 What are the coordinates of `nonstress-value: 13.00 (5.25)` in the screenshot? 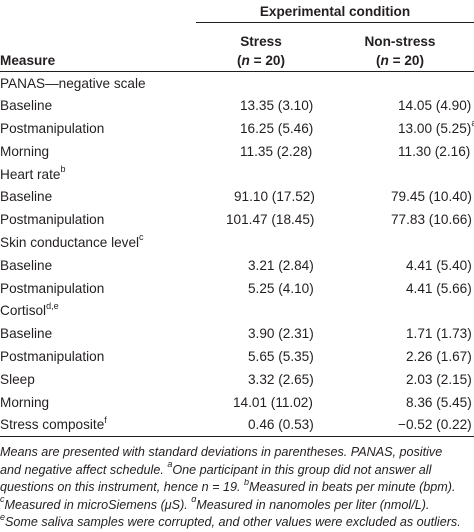 It's located at (435, 128).